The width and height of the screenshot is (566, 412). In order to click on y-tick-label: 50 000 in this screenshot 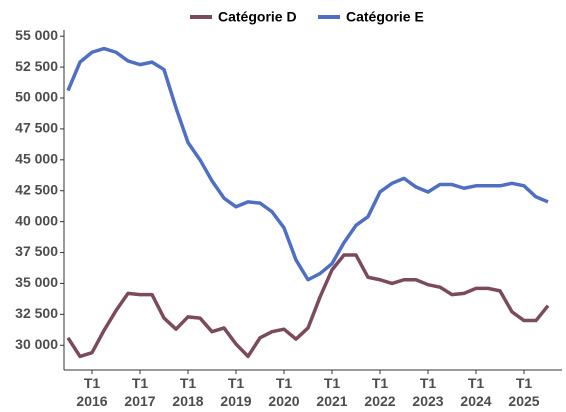, I will do `click(36, 97)`.